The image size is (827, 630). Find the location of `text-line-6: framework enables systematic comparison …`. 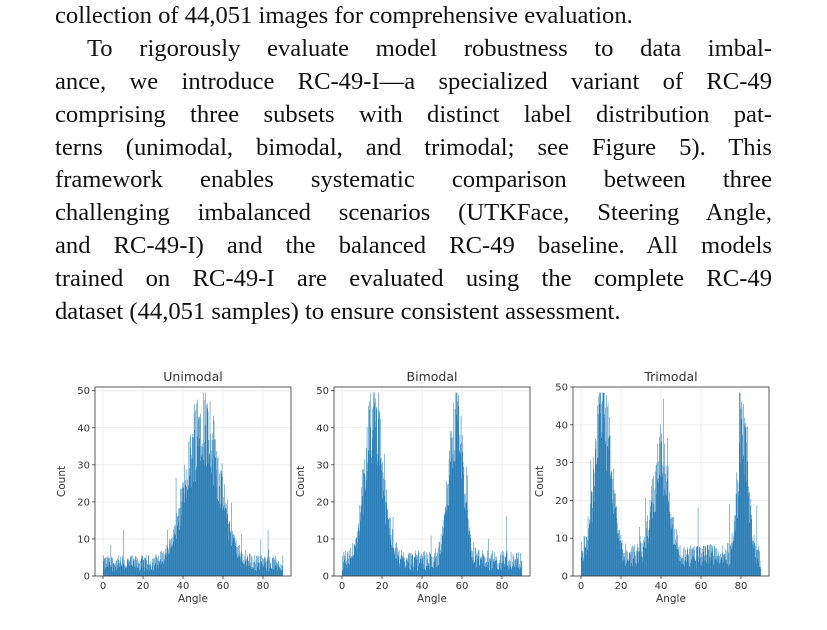

text-line-6: framework enables systematic comparison … is located at coordinates (413, 180).